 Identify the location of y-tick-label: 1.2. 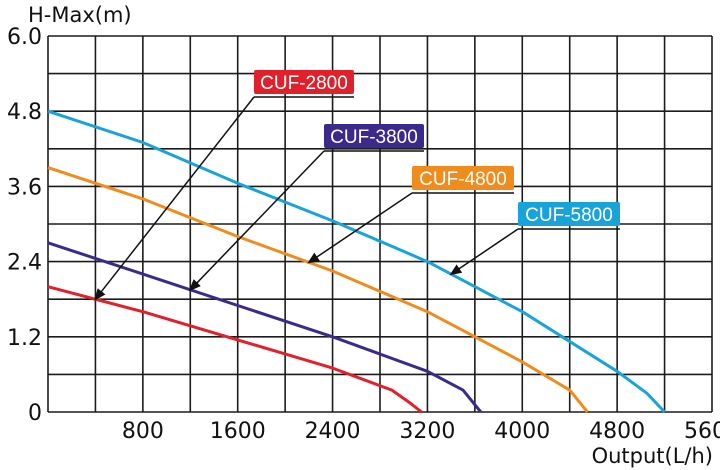
(24, 338).